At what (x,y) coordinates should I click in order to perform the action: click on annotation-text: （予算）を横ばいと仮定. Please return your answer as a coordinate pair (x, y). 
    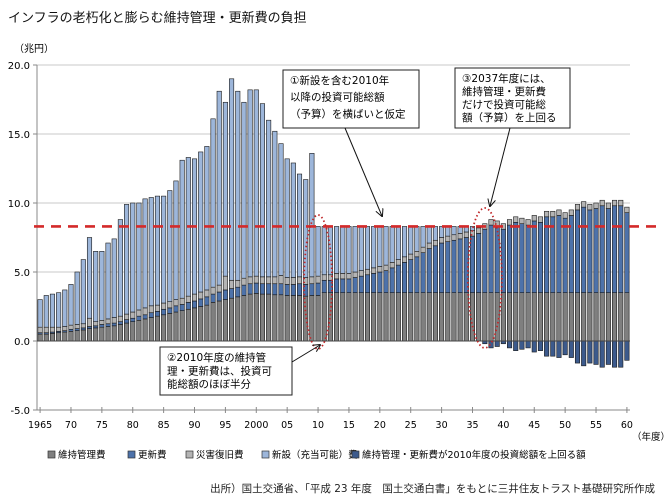
    Looking at the image, I should click on (348, 113).